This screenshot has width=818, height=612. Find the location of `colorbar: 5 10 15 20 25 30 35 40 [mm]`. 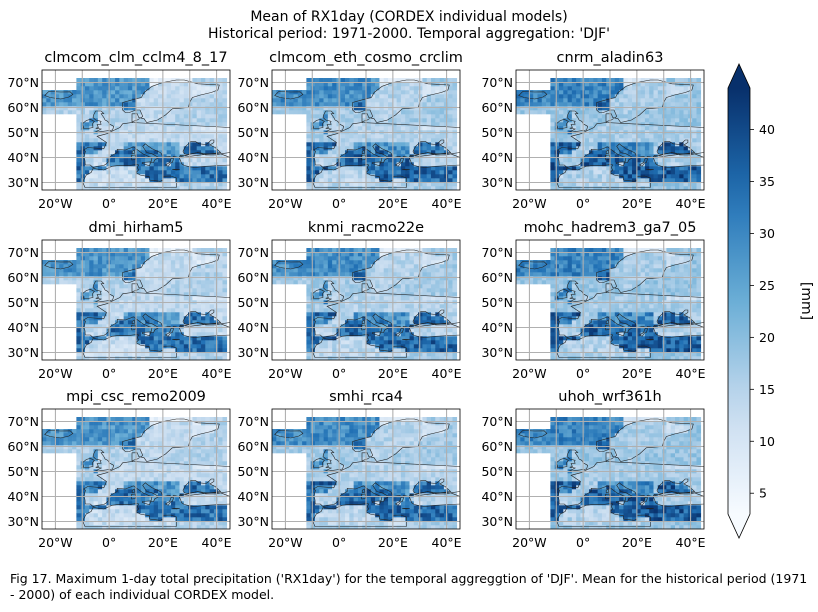

colorbar: 5 10 15 20 25 30 35 40 [mm] is located at coordinates (770, 301).